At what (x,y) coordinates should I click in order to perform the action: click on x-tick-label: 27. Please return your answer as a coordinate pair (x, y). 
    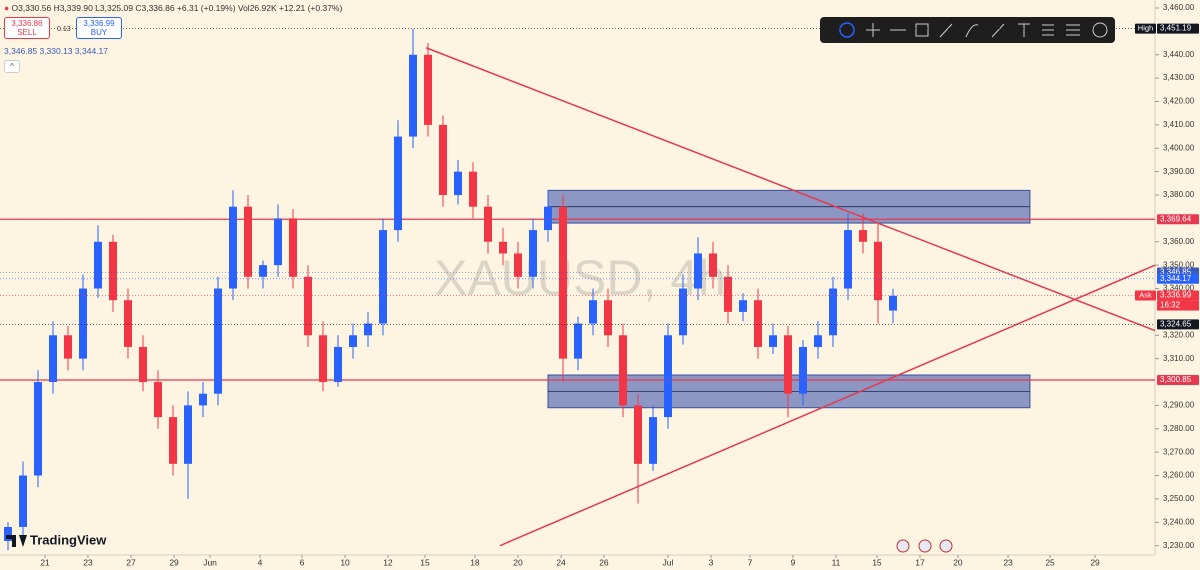
    Looking at the image, I should click on (131, 562).